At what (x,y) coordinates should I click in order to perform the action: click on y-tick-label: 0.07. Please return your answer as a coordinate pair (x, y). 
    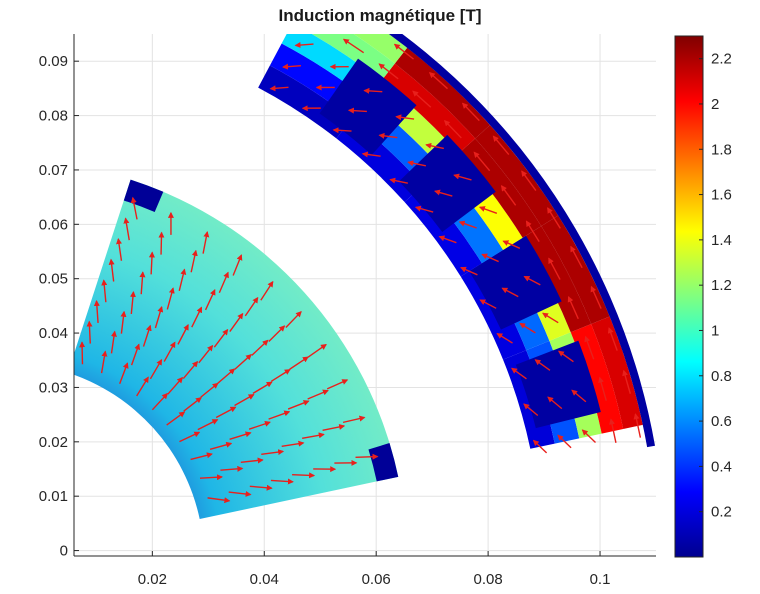
    Looking at the image, I should click on (53, 170).